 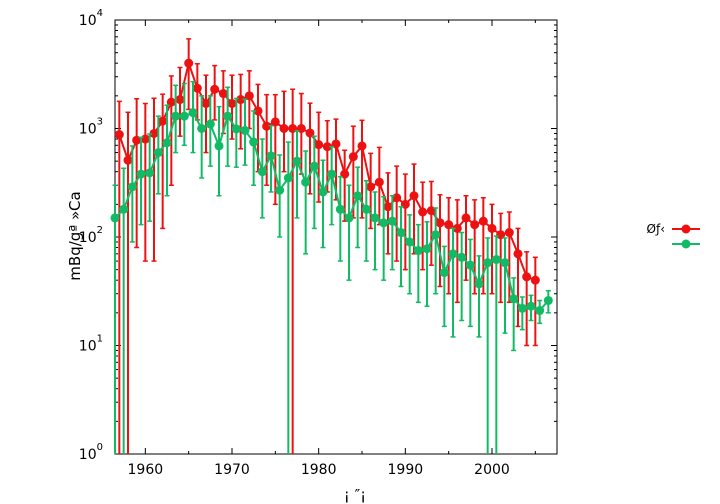 I want to click on legend-swatch-marker, so click(x=686, y=229).